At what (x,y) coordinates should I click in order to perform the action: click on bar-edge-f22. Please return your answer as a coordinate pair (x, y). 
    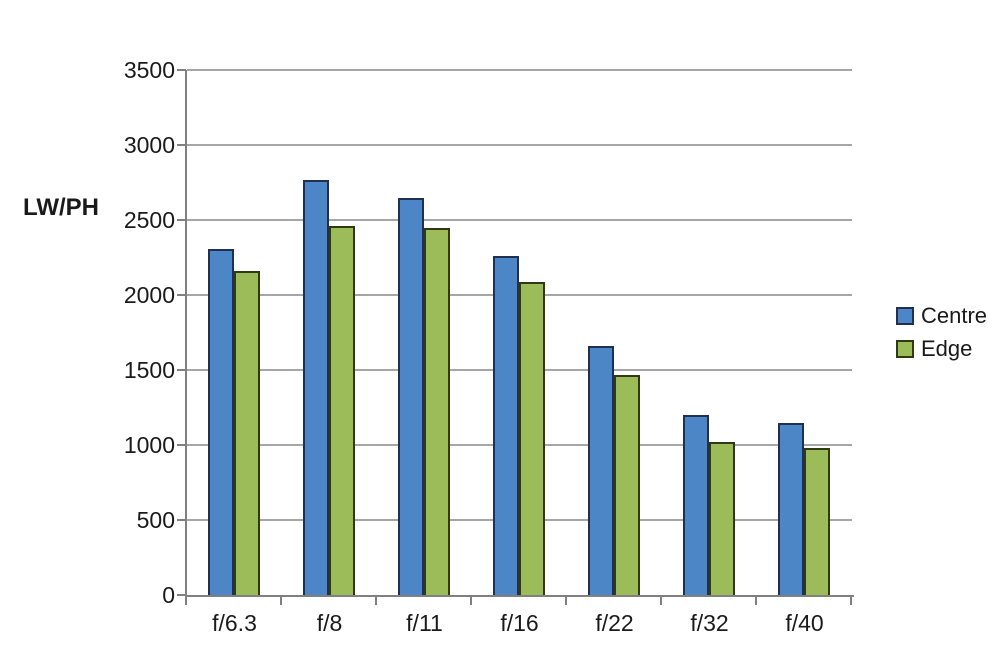
    Looking at the image, I should click on (627, 484).